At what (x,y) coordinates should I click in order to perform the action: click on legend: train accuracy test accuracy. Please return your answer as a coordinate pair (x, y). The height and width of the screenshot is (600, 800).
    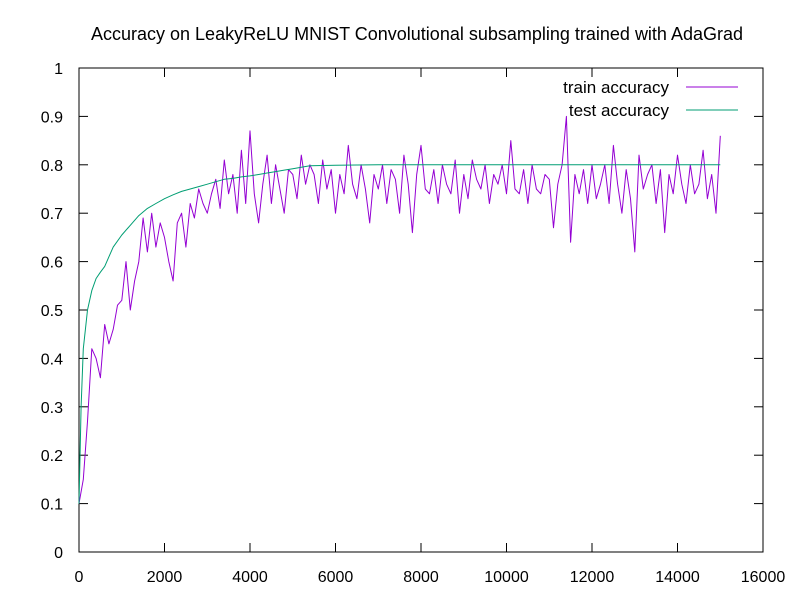
    Looking at the image, I should click on (650, 99).